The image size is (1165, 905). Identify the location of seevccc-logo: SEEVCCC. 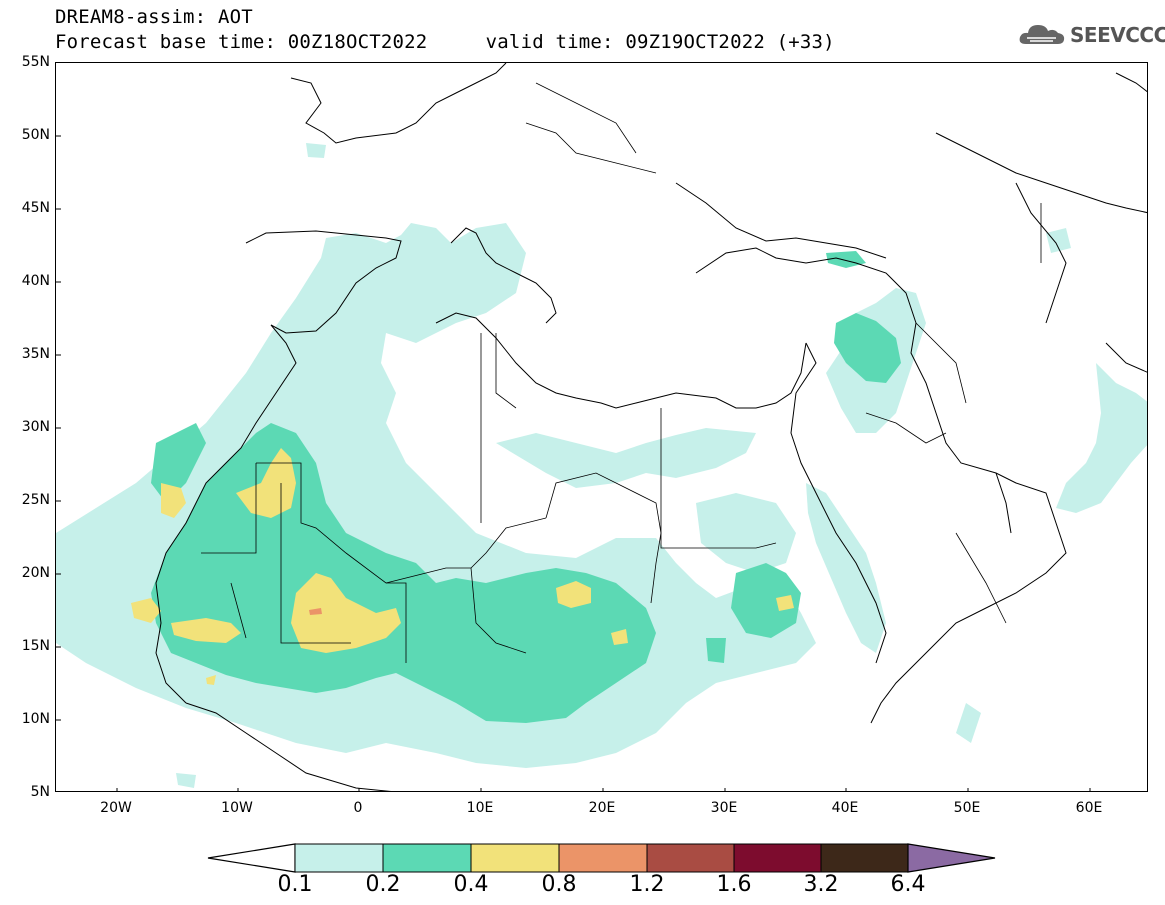
(1091, 35).